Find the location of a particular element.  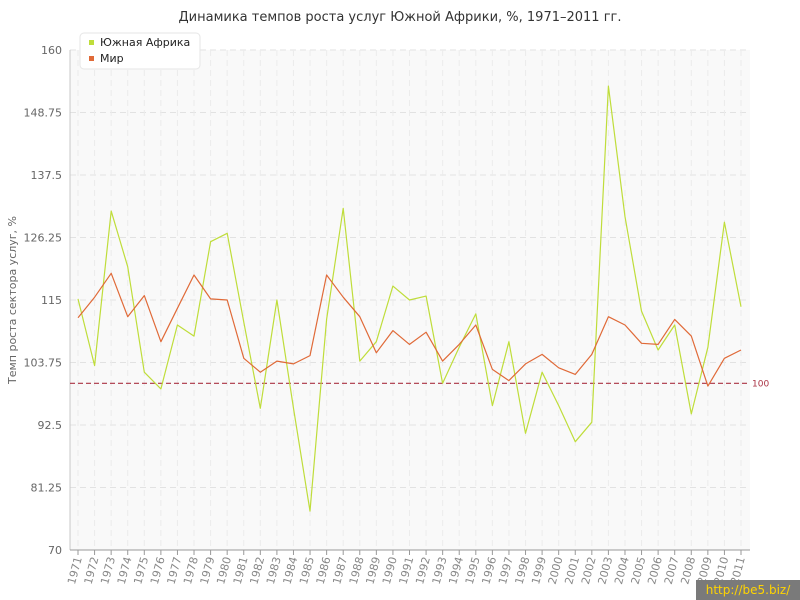

y-tick-label: 137.5 is located at coordinates (47, 175).